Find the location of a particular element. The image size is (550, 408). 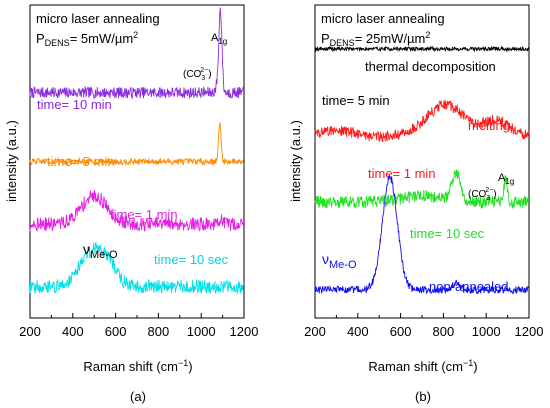

title-pdens-a: PDENS= 5mW/µm2 is located at coordinates (87, 39).